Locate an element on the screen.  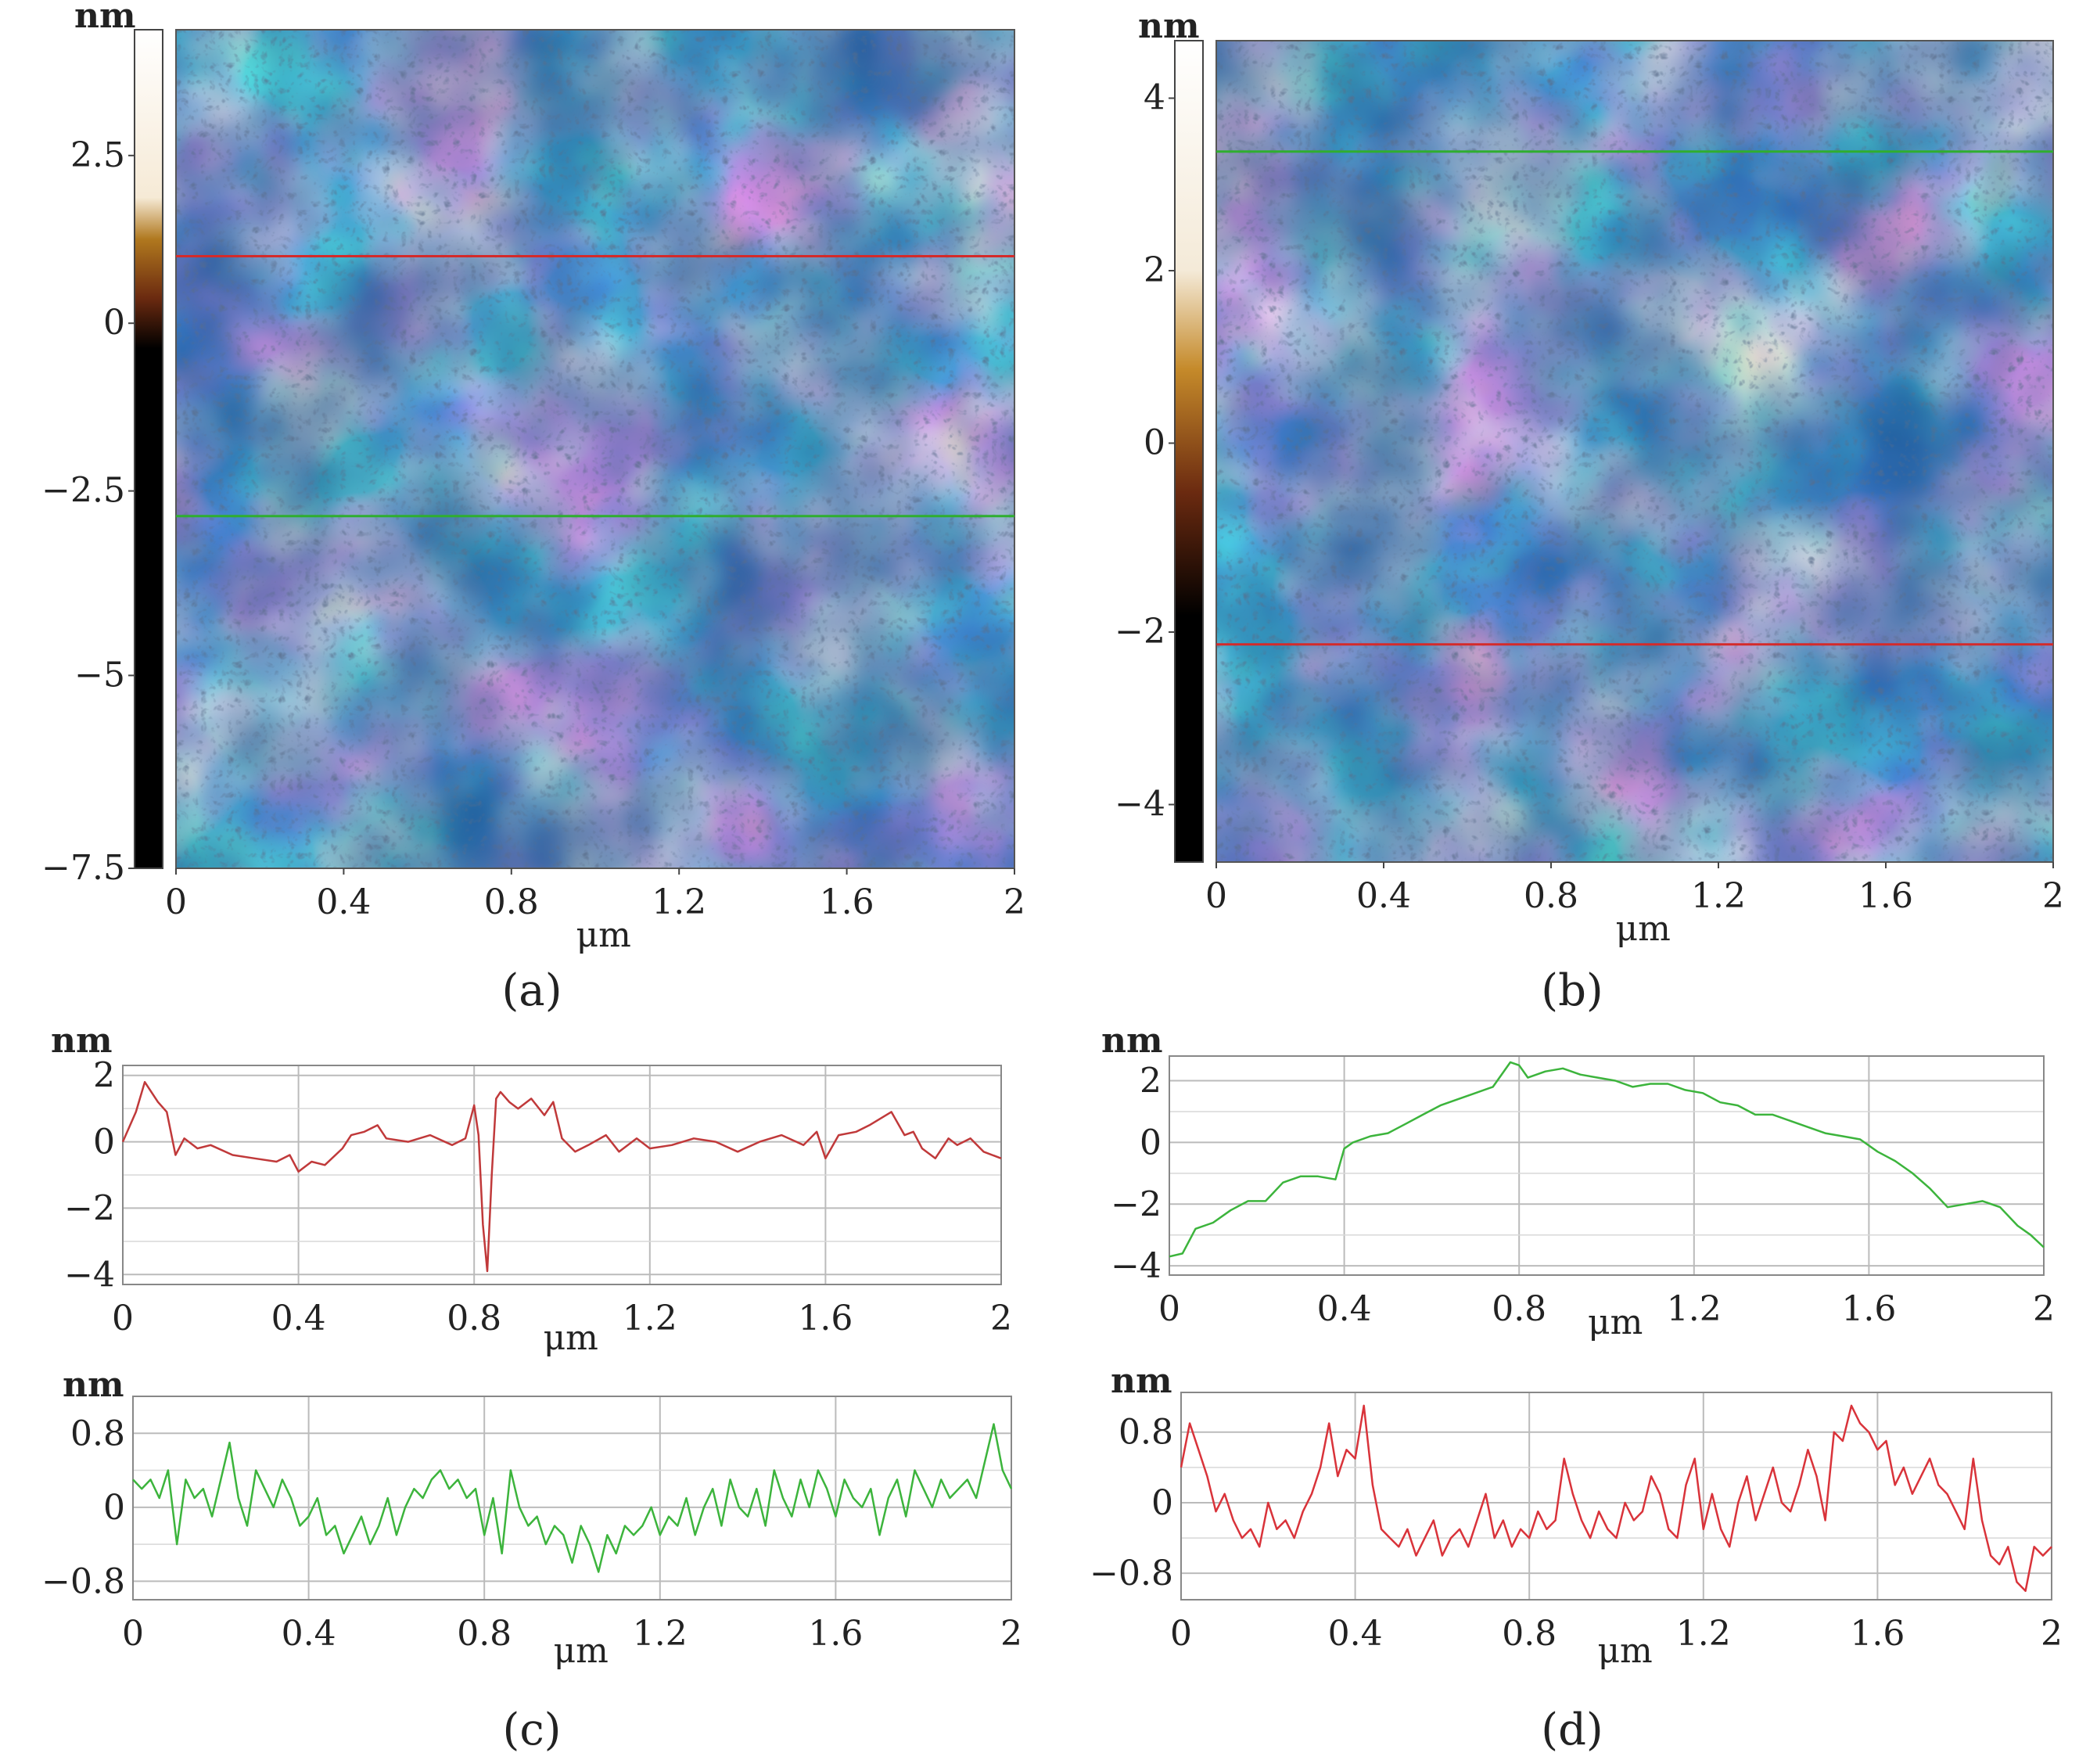
colorbar-tick-label: 4 is located at coordinates (1155, 98).